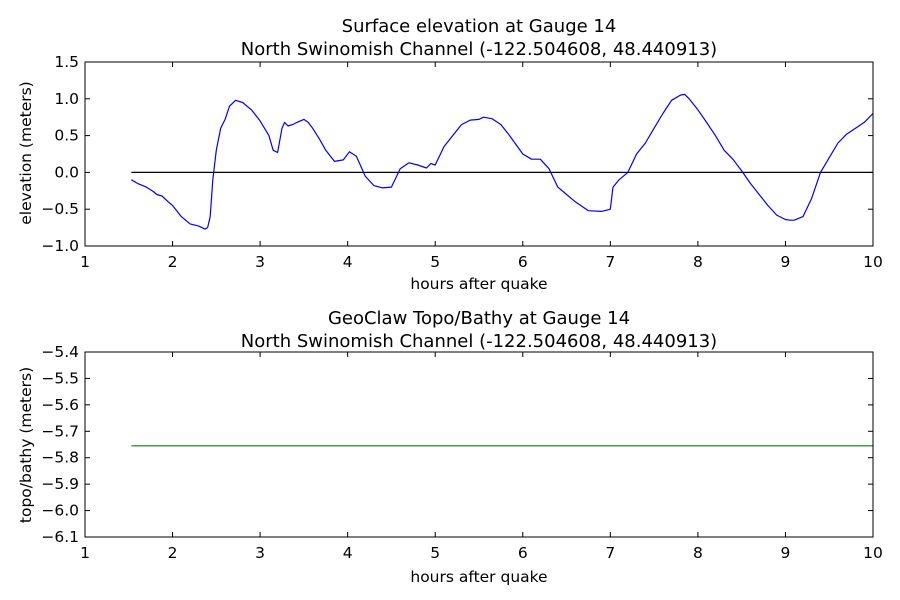  I want to click on y-tick-label: −5.9, so click(60, 484).